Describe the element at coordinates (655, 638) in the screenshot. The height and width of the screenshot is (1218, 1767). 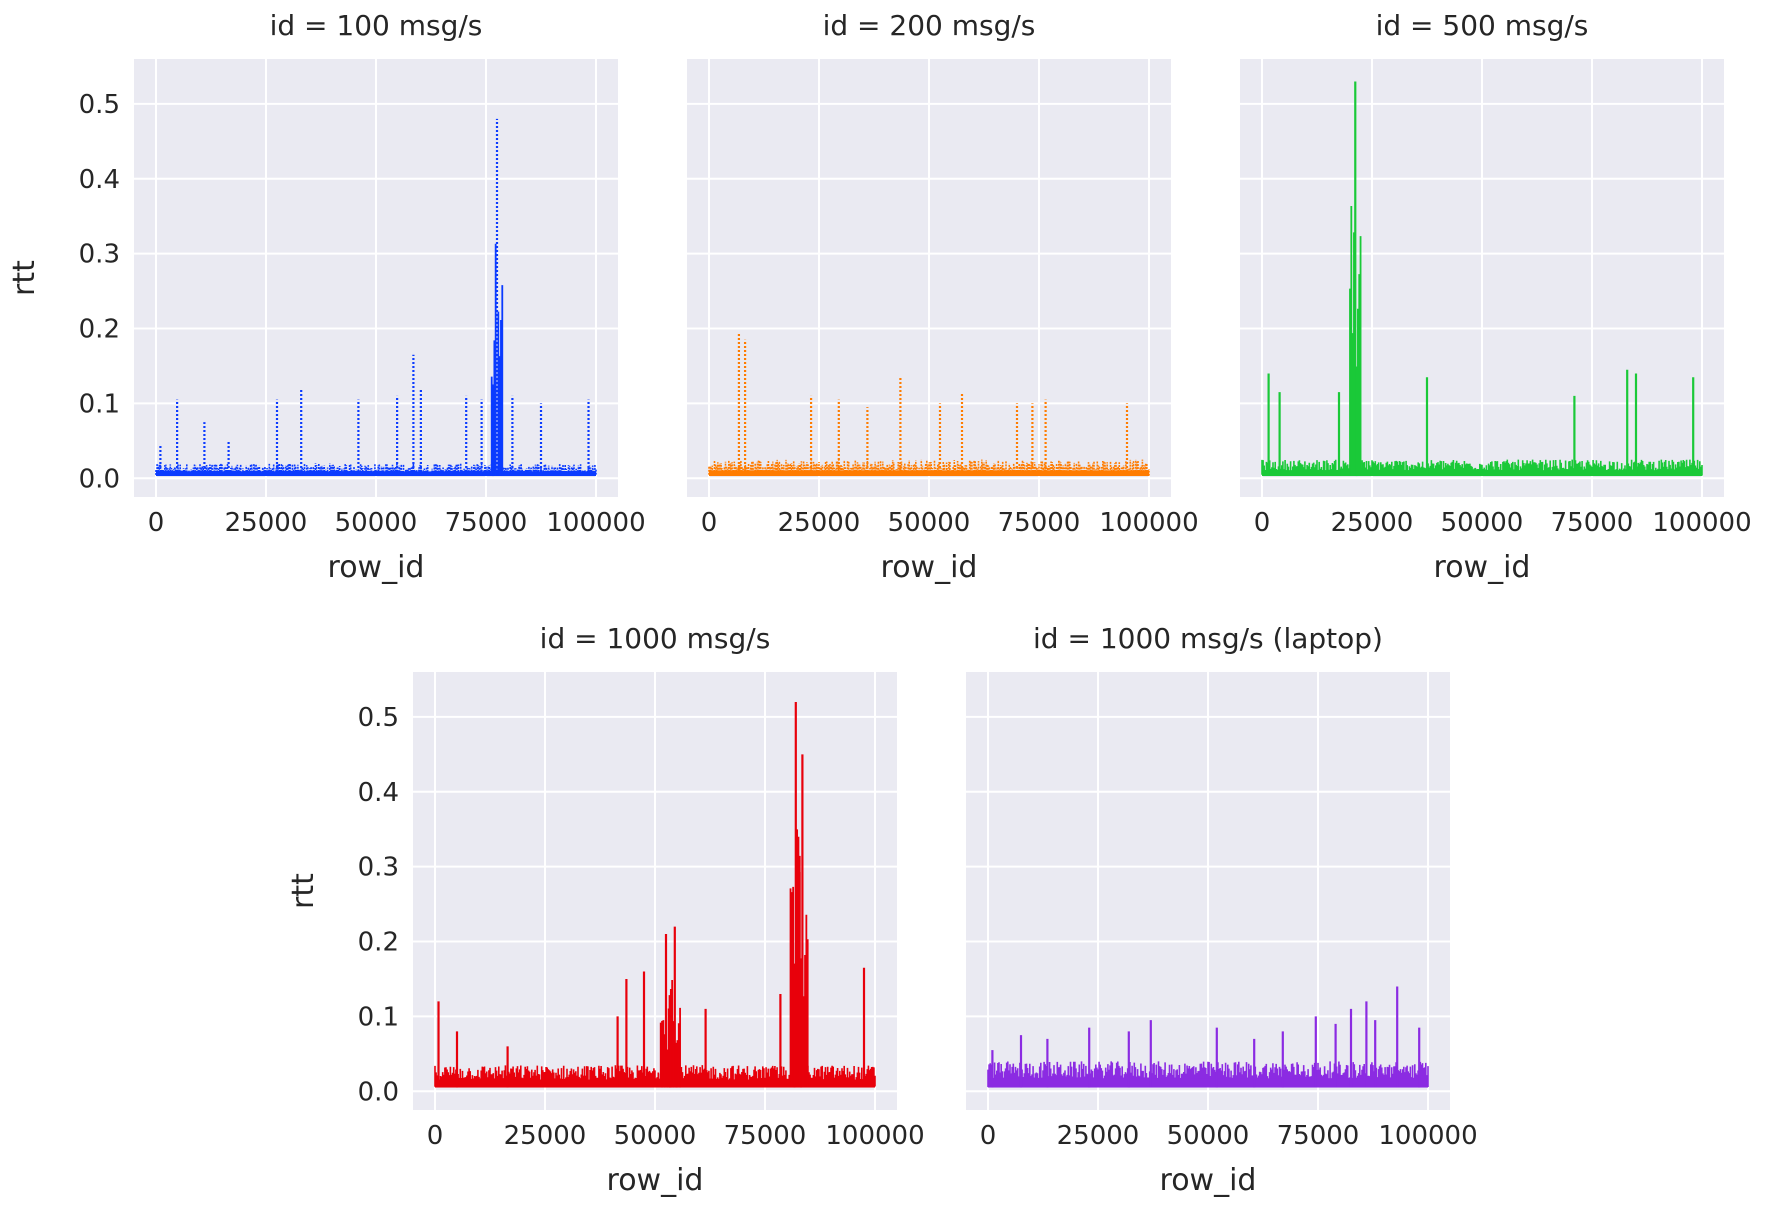
I see `panel-title: id = 1000 msg/s` at that location.